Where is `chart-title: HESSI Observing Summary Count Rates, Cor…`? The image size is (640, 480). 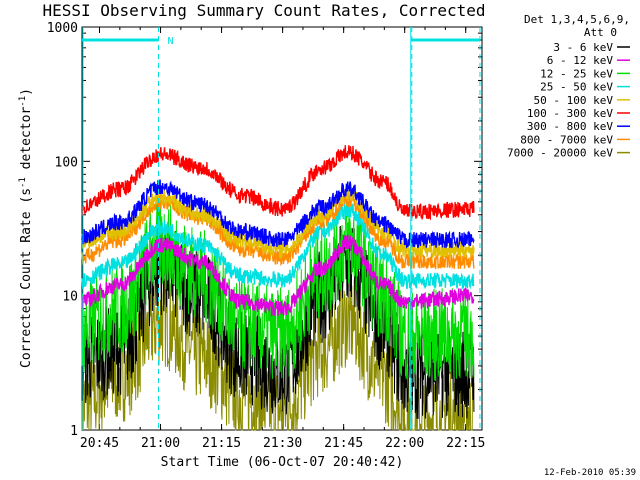
chart-title: HESSI Observing Summary Count Rates, Cor… is located at coordinates (263, 10).